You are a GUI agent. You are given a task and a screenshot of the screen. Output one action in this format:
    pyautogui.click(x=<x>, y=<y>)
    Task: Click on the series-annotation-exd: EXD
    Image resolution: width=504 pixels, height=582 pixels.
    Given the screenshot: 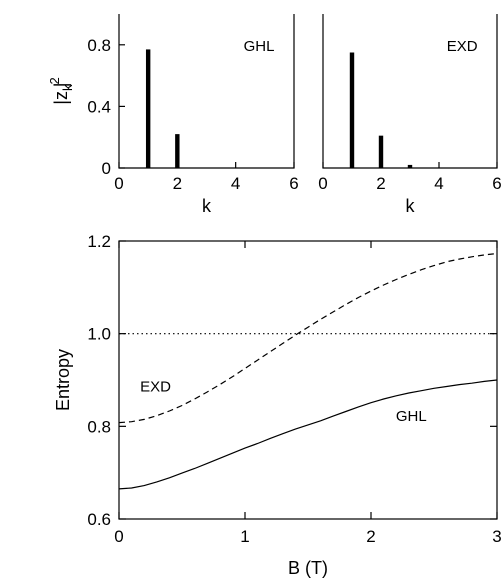 What is the action you would take?
    pyautogui.click(x=155, y=387)
    